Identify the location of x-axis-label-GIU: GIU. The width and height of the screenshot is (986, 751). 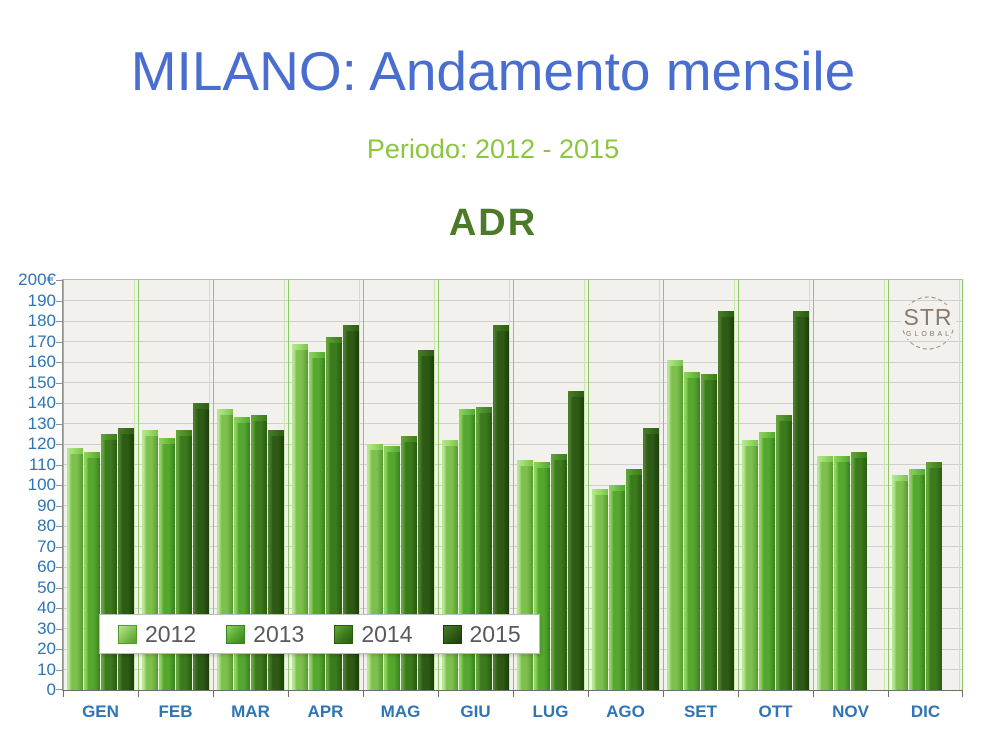
(475, 711).